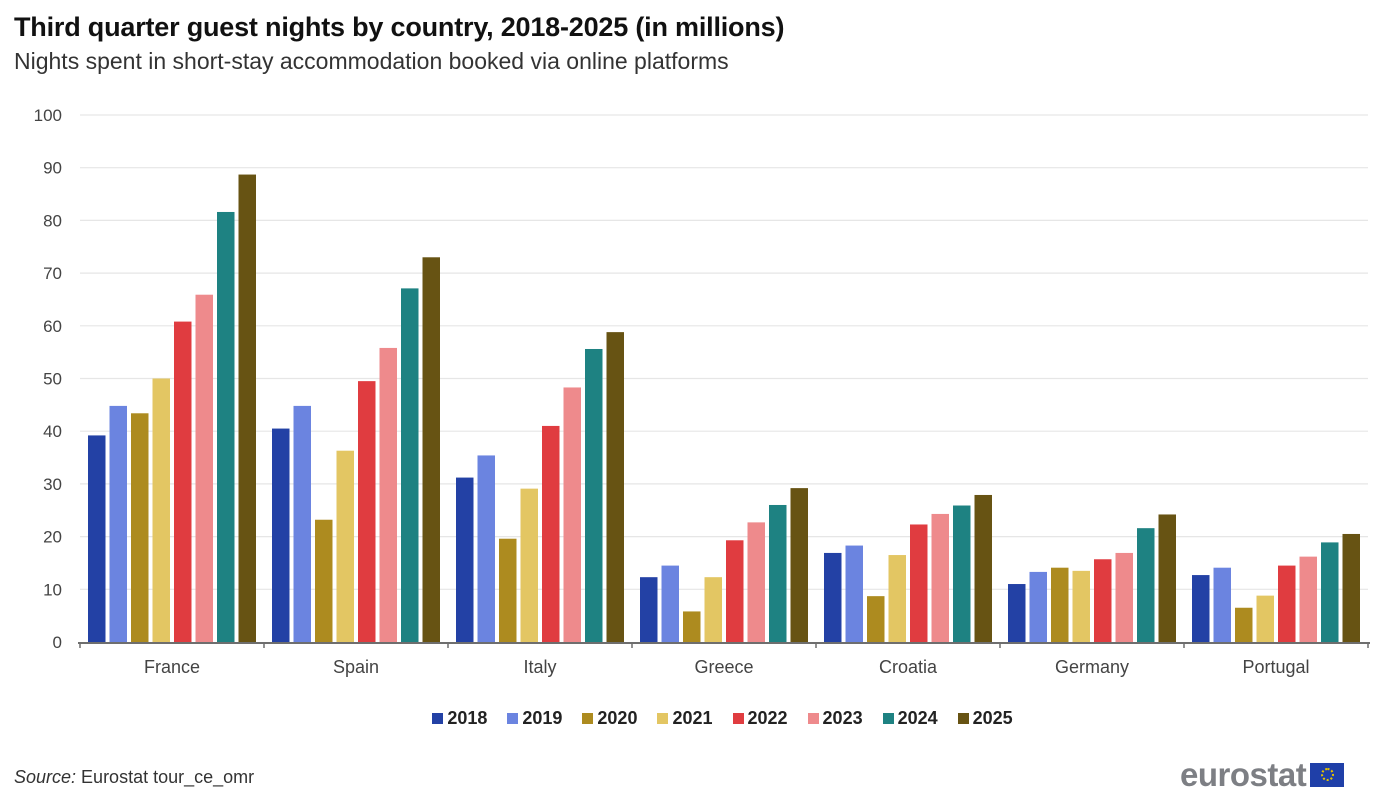 The image size is (1390, 798). What do you see at coordinates (897, 598) in the screenshot?
I see `bar-croatia-2021: Croatia 2021: 16.5` at bounding box center [897, 598].